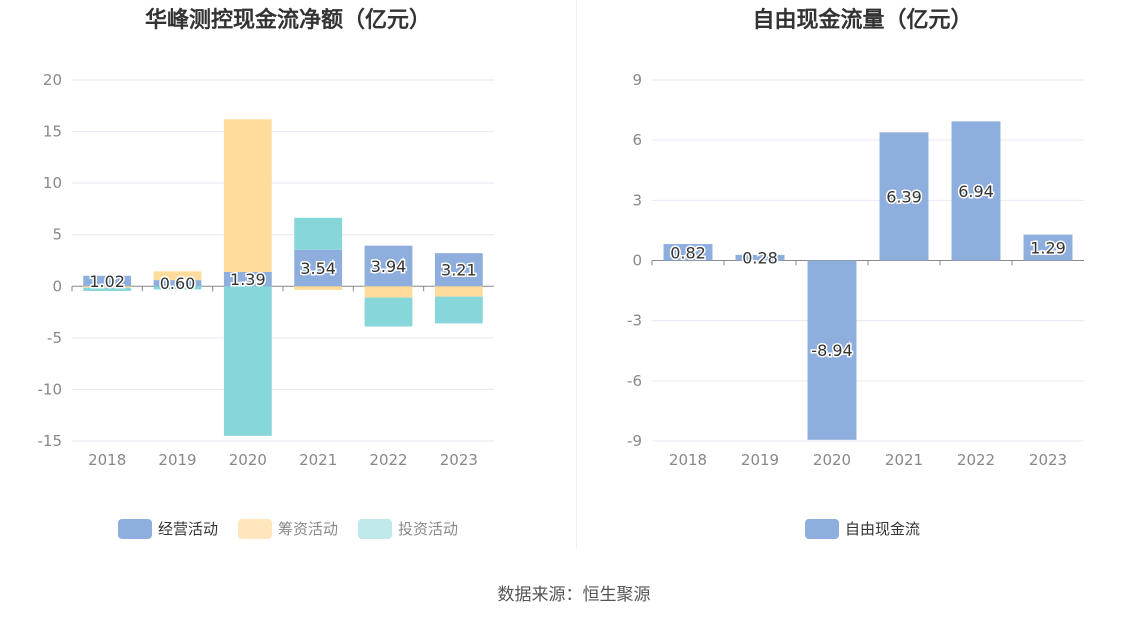 The height and width of the screenshot is (619, 1148). I want to click on legend-swatch-financing, so click(254, 528).